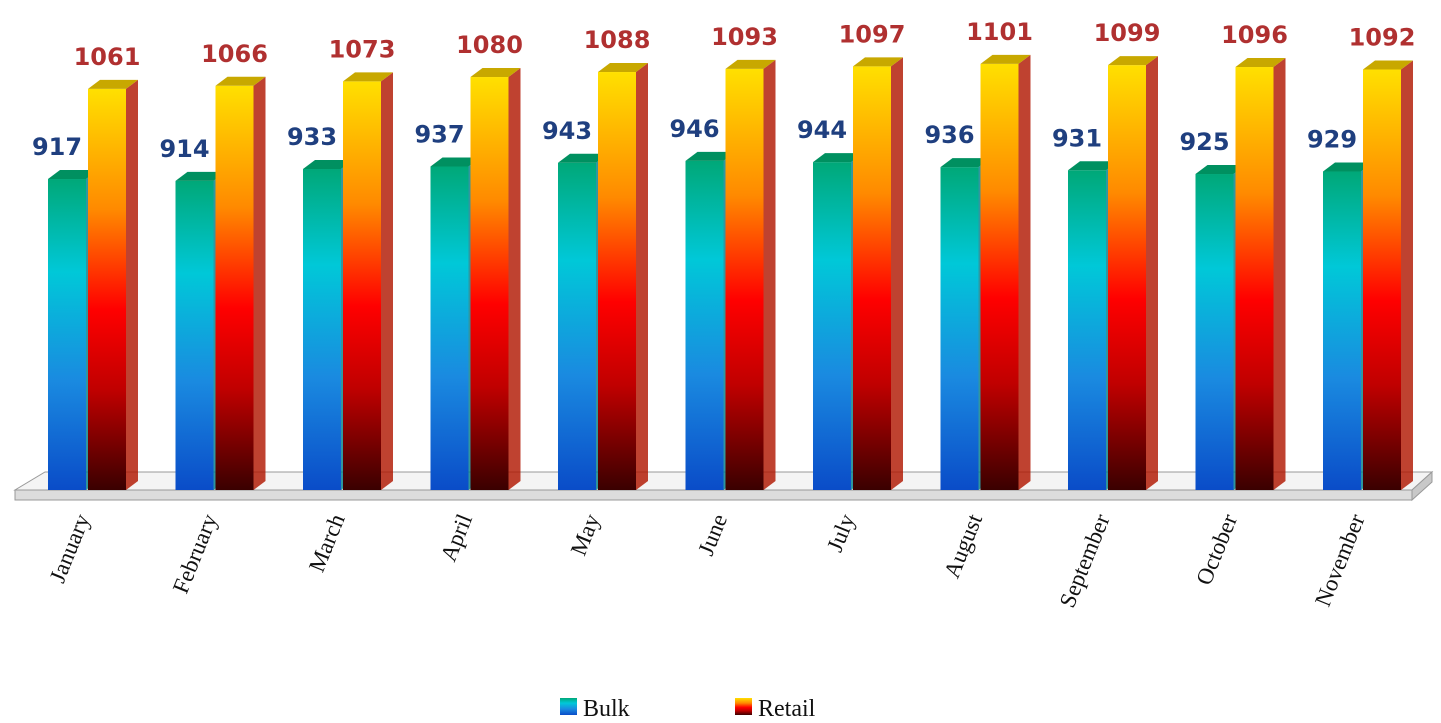 This screenshot has height=723, width=1441. Describe the element at coordinates (439, 135) in the screenshot. I see `value-label: 937` at that location.